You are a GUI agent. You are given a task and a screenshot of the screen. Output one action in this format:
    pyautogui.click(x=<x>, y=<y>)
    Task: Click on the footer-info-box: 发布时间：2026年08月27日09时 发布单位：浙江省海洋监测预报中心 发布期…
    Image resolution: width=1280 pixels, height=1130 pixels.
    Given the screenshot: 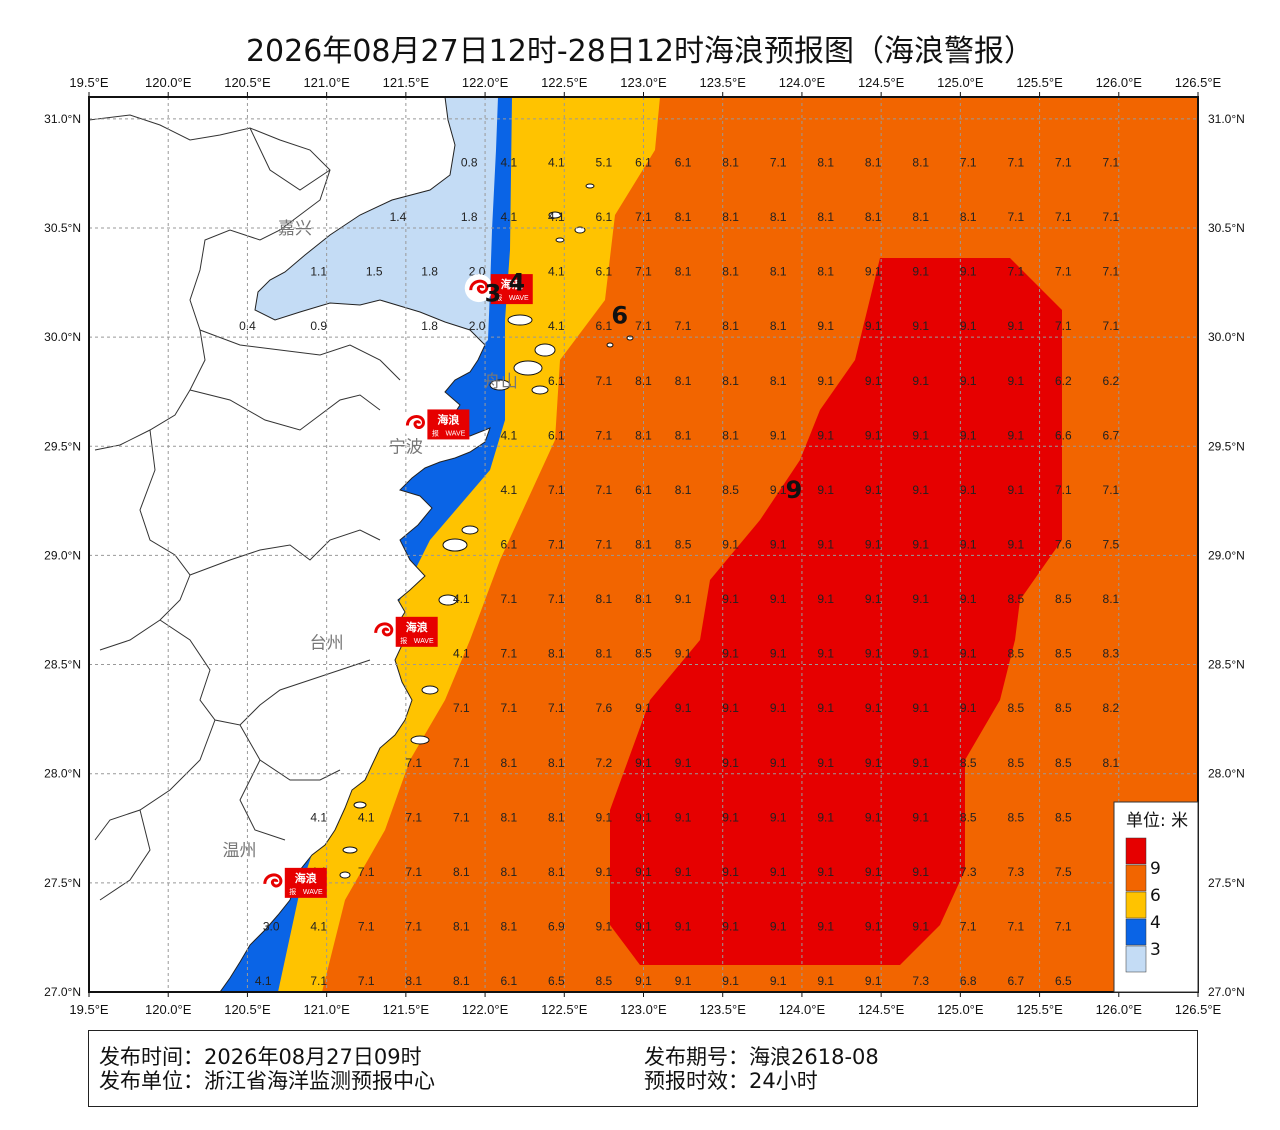 What is the action you would take?
    pyautogui.click(x=643, y=1068)
    